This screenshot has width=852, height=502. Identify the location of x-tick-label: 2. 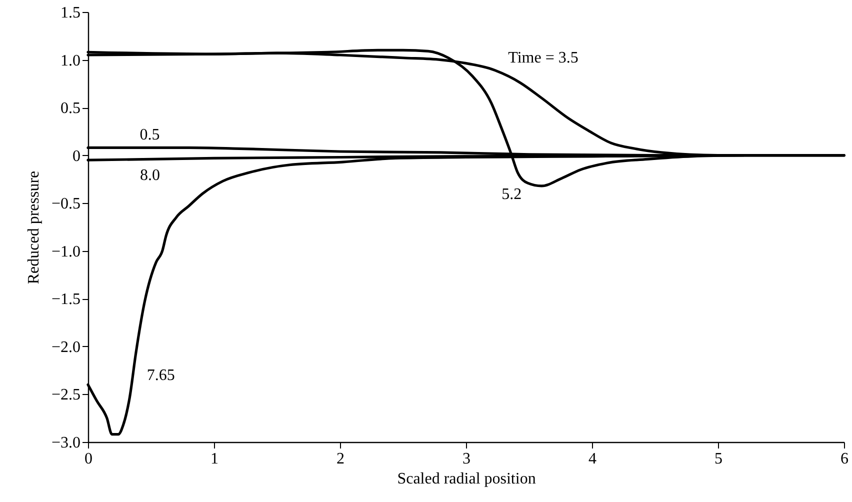
(340, 459).